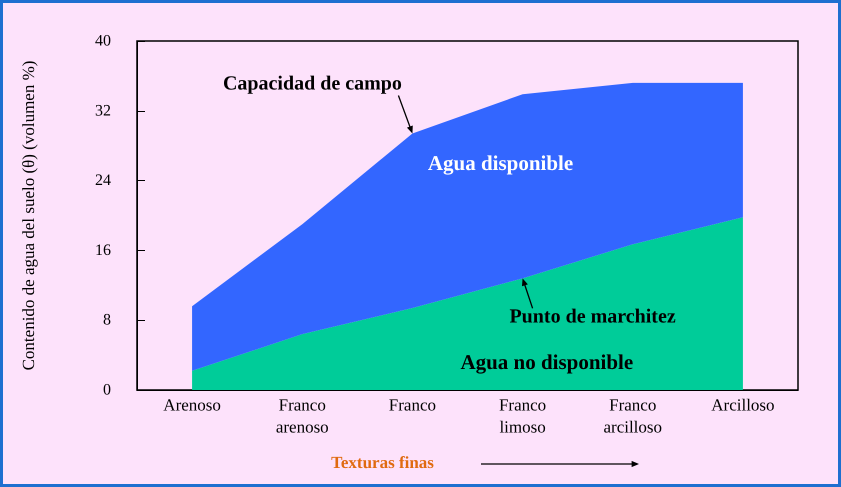  Describe the element at coordinates (302, 416) in the screenshot. I see `x-tick-label: Franco arenoso` at that location.